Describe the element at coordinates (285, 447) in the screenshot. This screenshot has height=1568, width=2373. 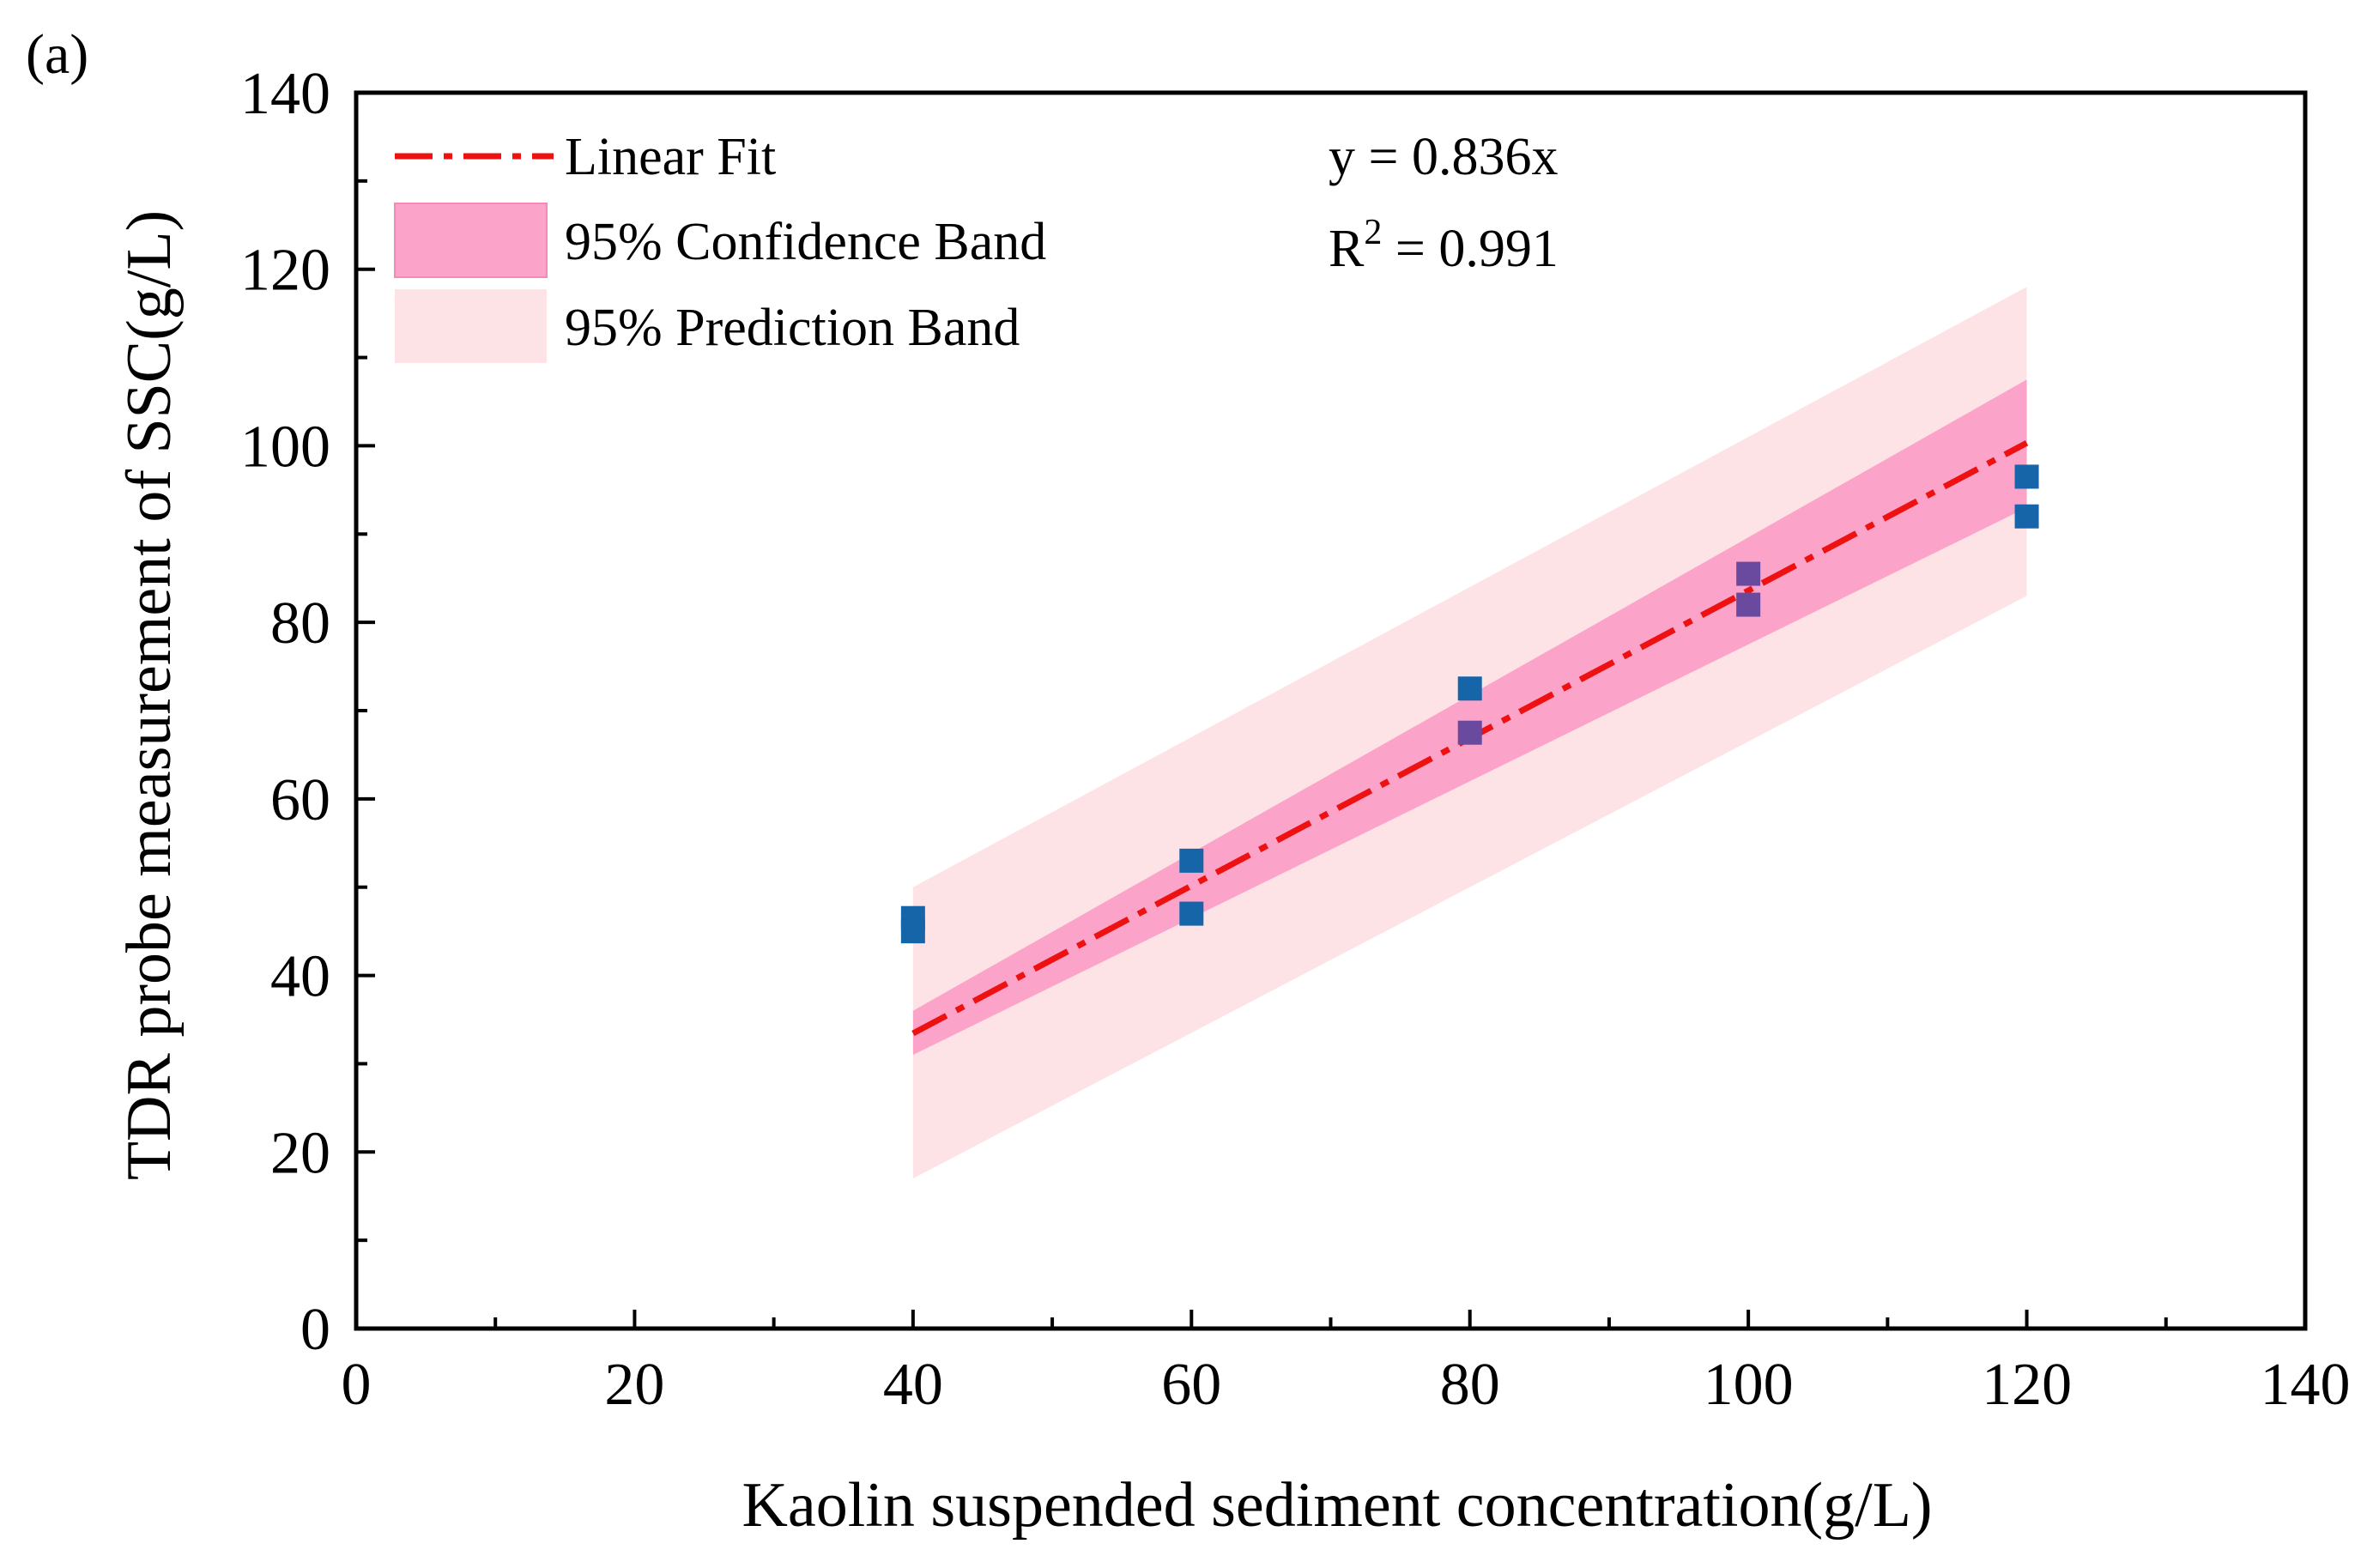
I see `y-tick-label: 100` at that location.